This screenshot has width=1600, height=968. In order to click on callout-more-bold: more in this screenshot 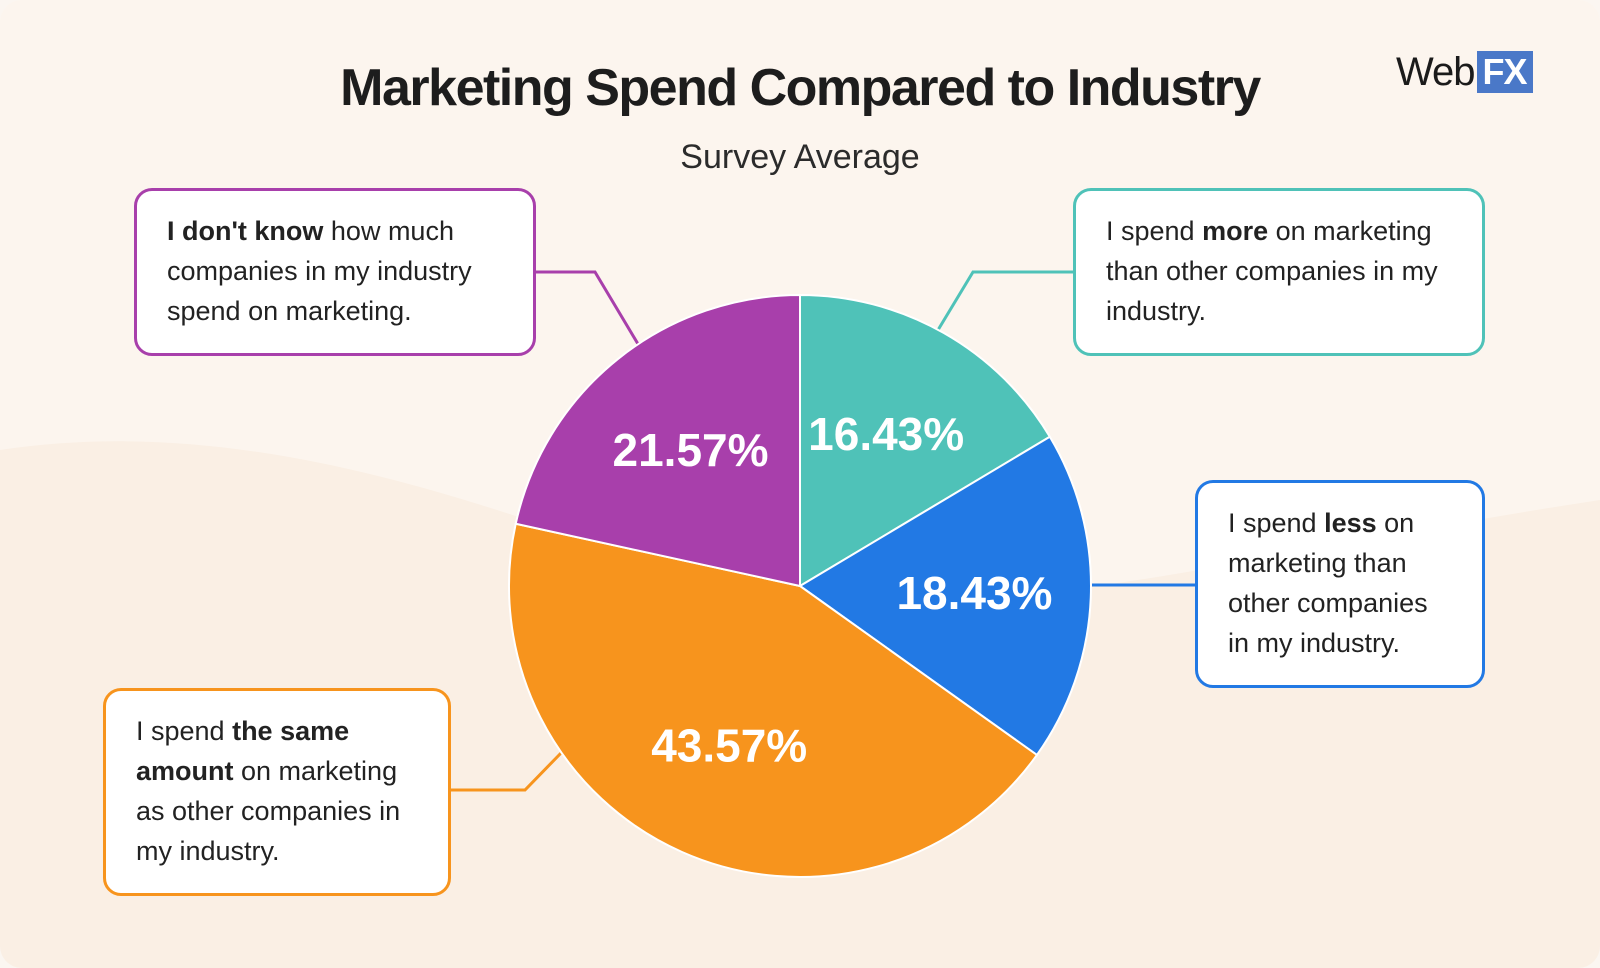, I will do `click(1235, 231)`.